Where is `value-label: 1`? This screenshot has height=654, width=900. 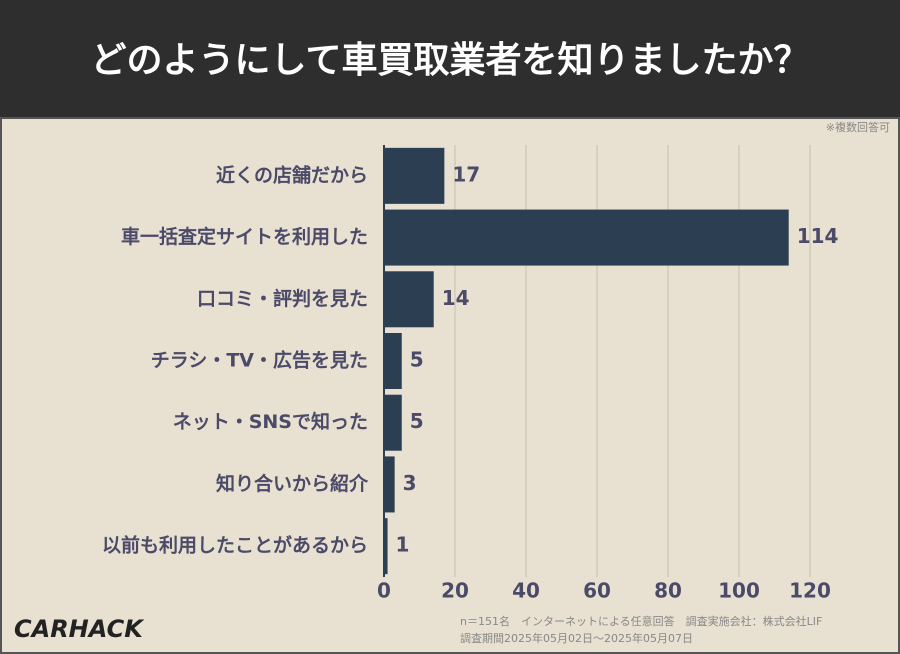 value-label: 1 is located at coordinates (403, 545).